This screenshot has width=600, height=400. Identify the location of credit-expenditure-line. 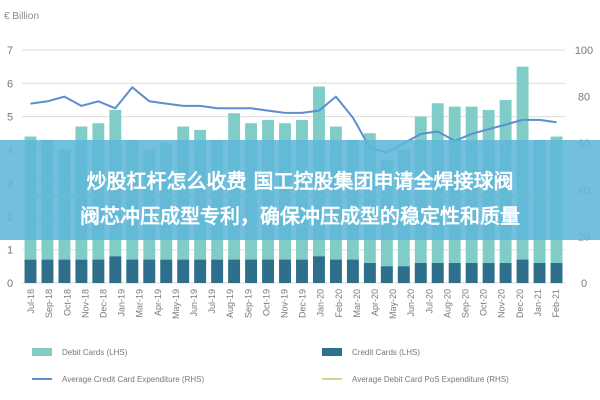
(293, 120).